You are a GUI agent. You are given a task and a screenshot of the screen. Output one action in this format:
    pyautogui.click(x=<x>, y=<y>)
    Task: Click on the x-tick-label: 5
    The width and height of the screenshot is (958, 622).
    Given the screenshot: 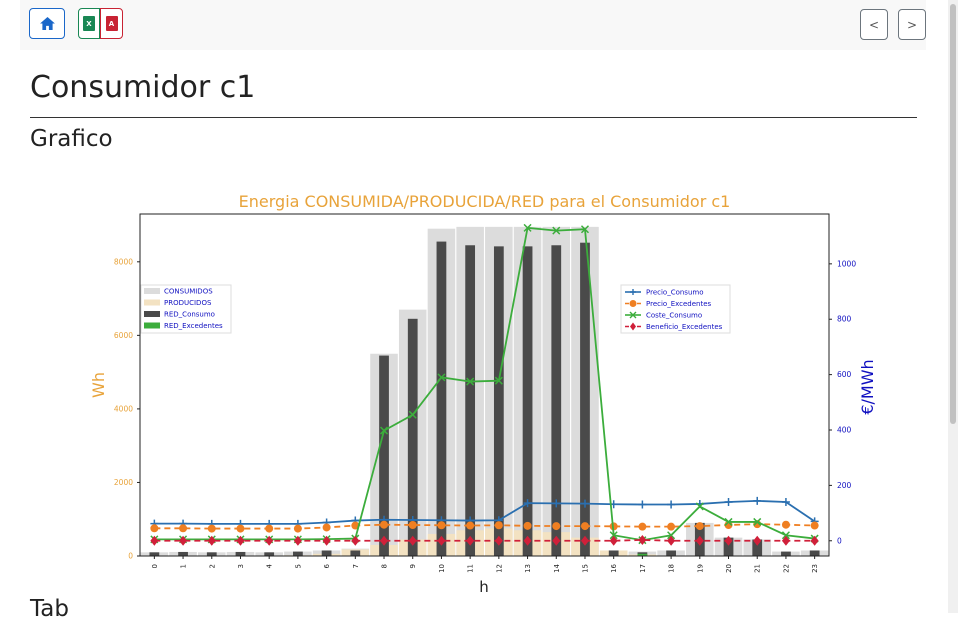 What is the action you would take?
    pyautogui.click(x=298, y=566)
    